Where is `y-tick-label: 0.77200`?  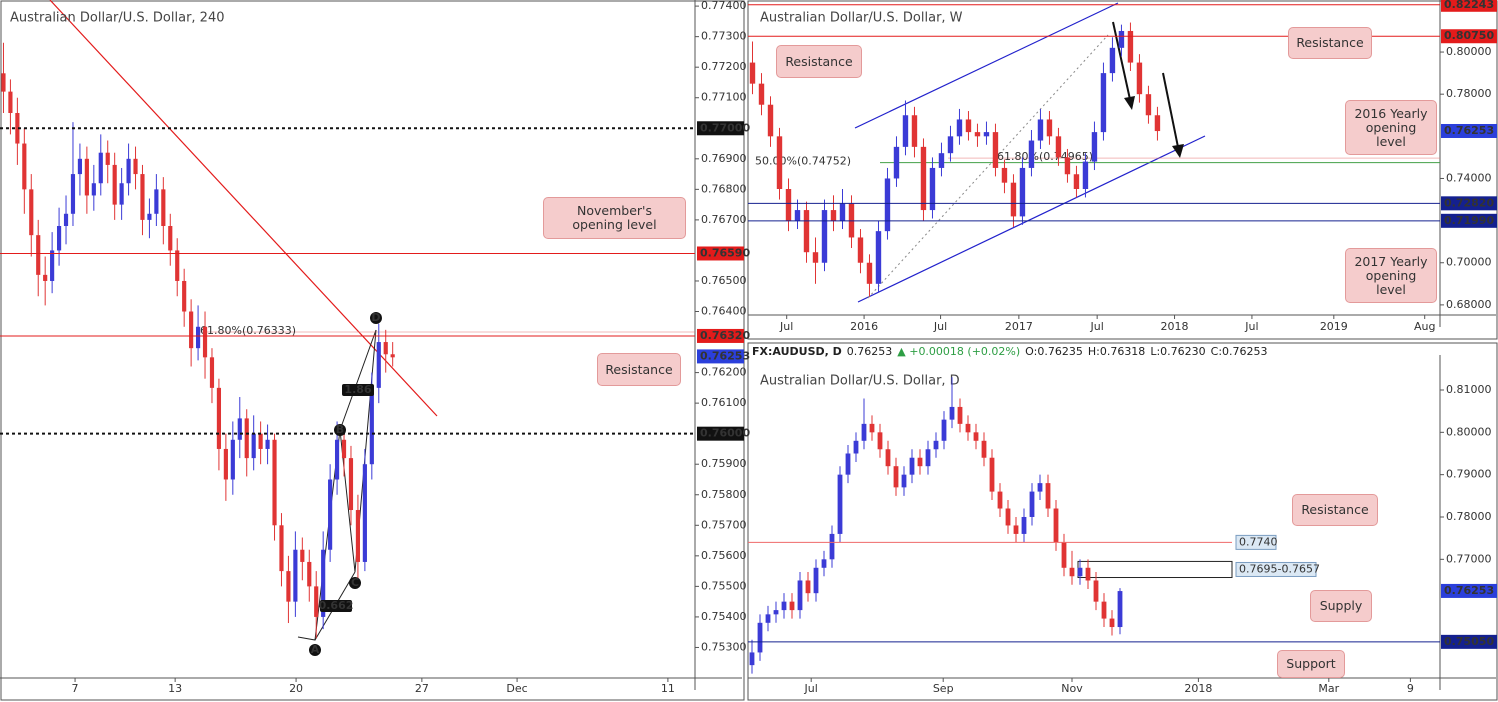 y-tick-label: 0.77200 is located at coordinates (724, 66).